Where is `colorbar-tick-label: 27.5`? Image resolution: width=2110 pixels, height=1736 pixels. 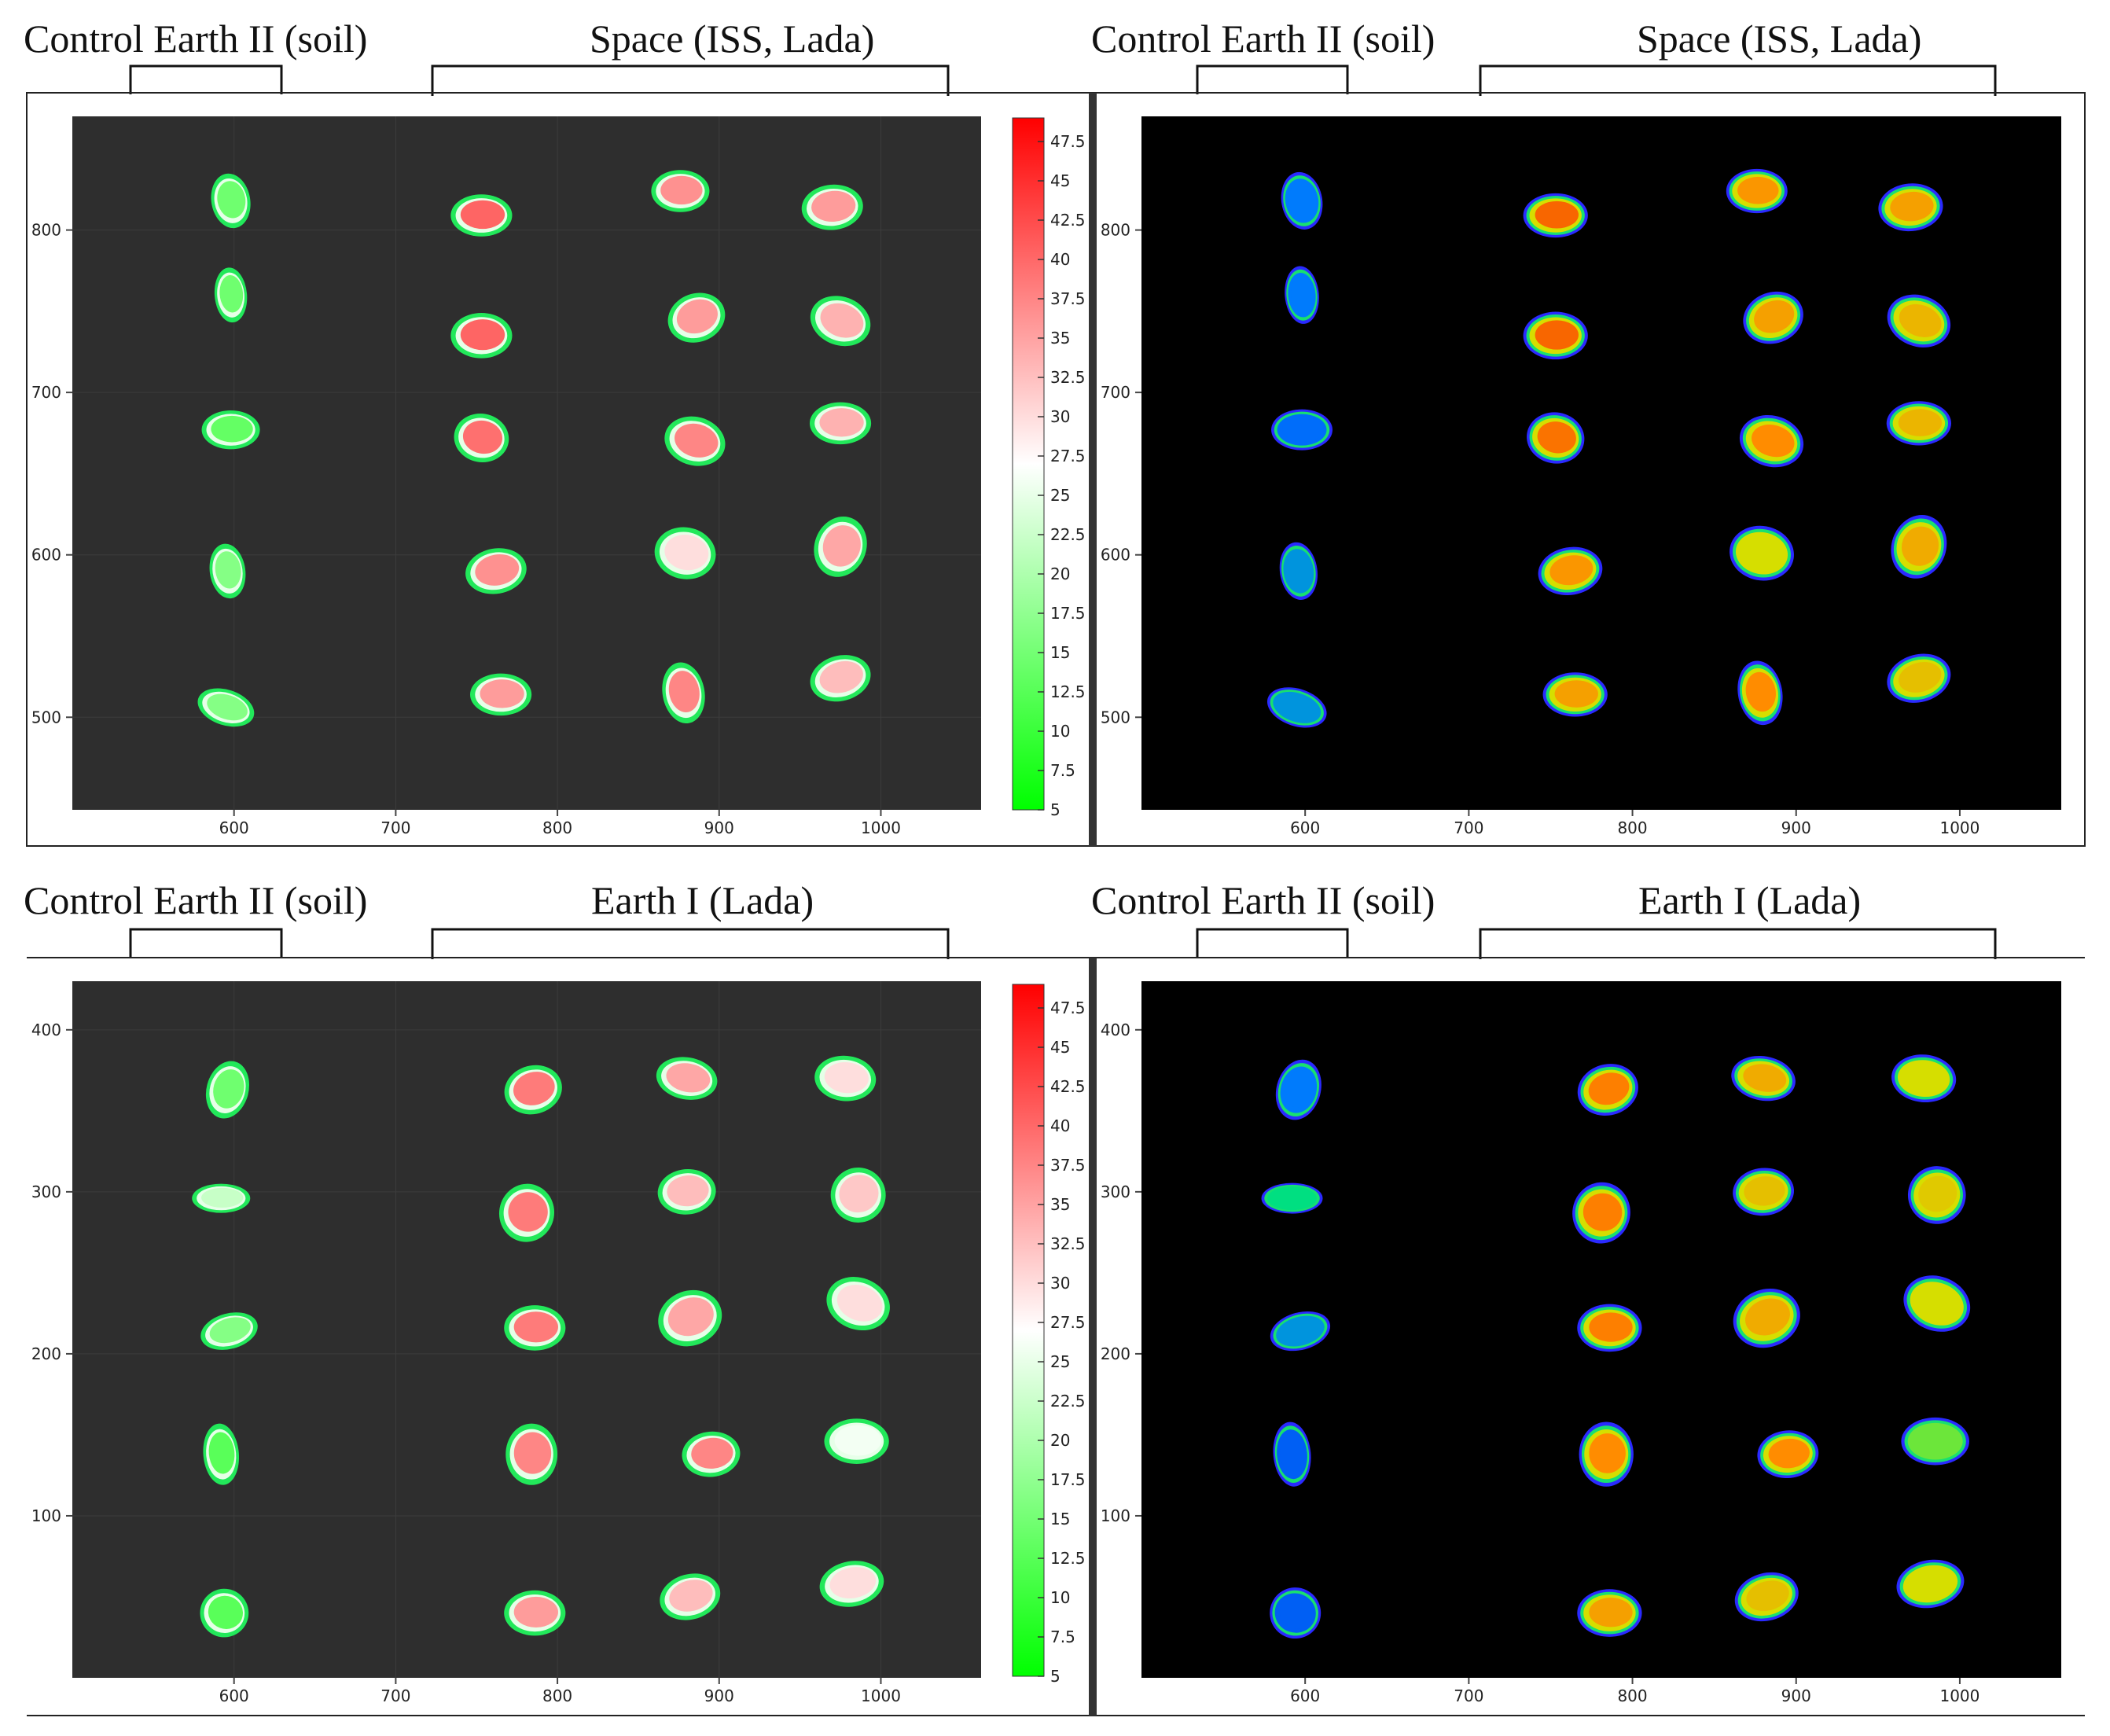 colorbar-tick-label: 27.5 is located at coordinates (1068, 456).